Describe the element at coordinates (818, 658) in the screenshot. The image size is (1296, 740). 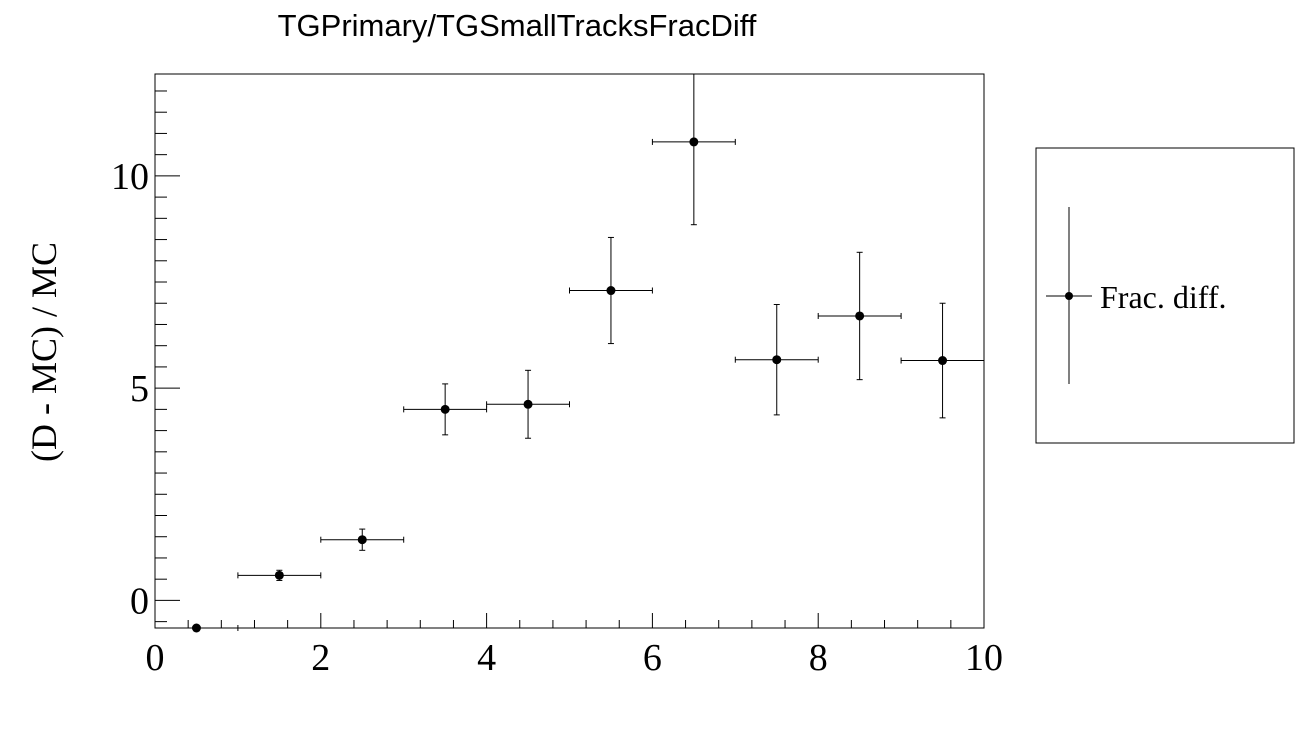
I see `x-tick-label: 8` at that location.